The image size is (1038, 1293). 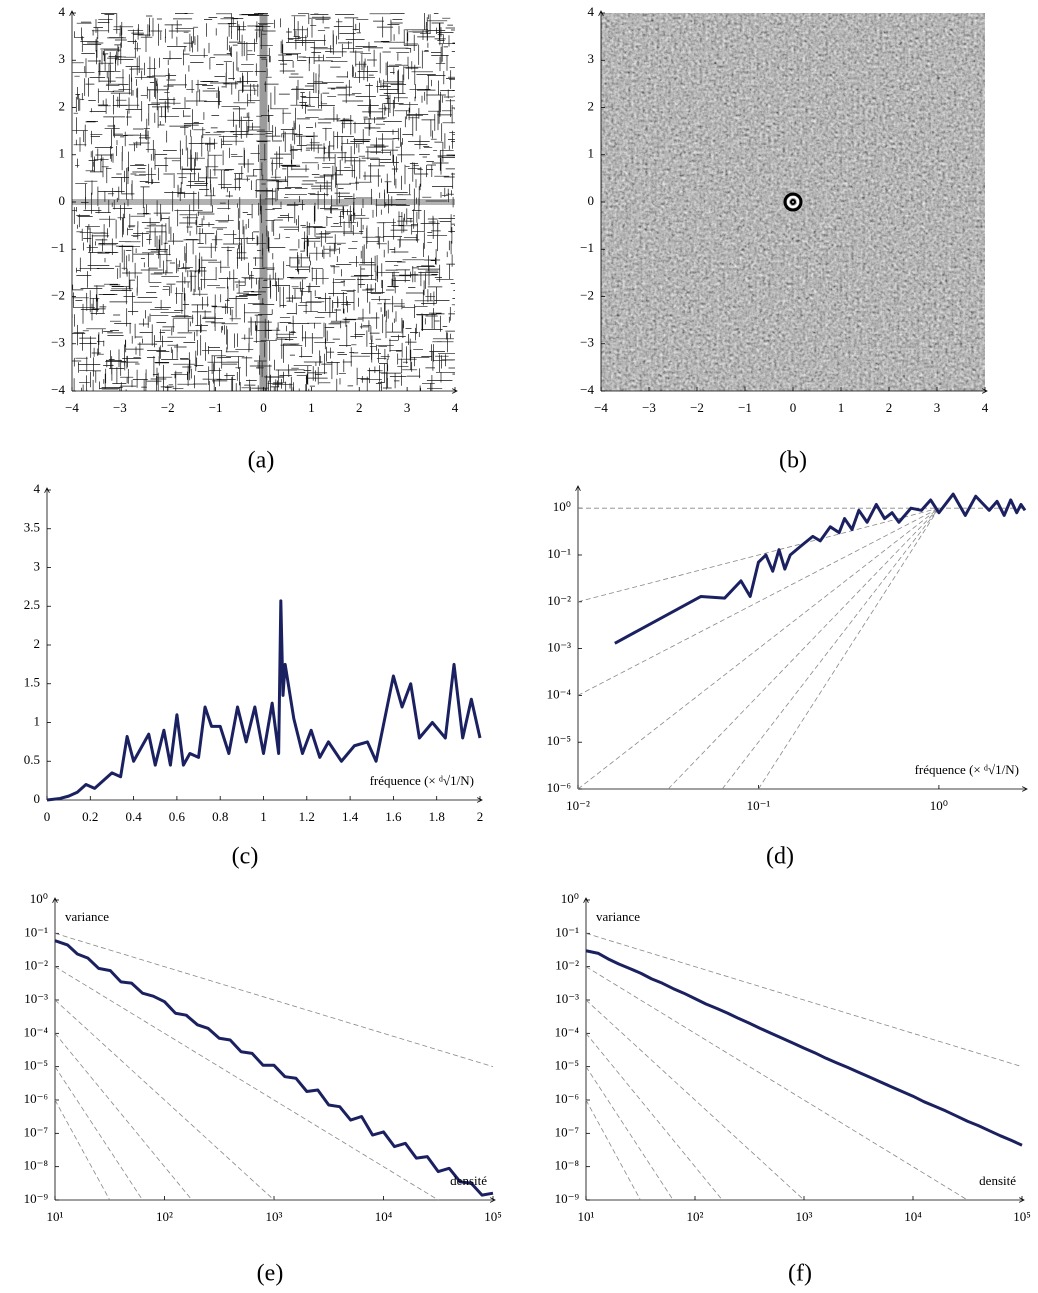 I want to click on y-tick-label: 3.5, so click(x=32, y=527).